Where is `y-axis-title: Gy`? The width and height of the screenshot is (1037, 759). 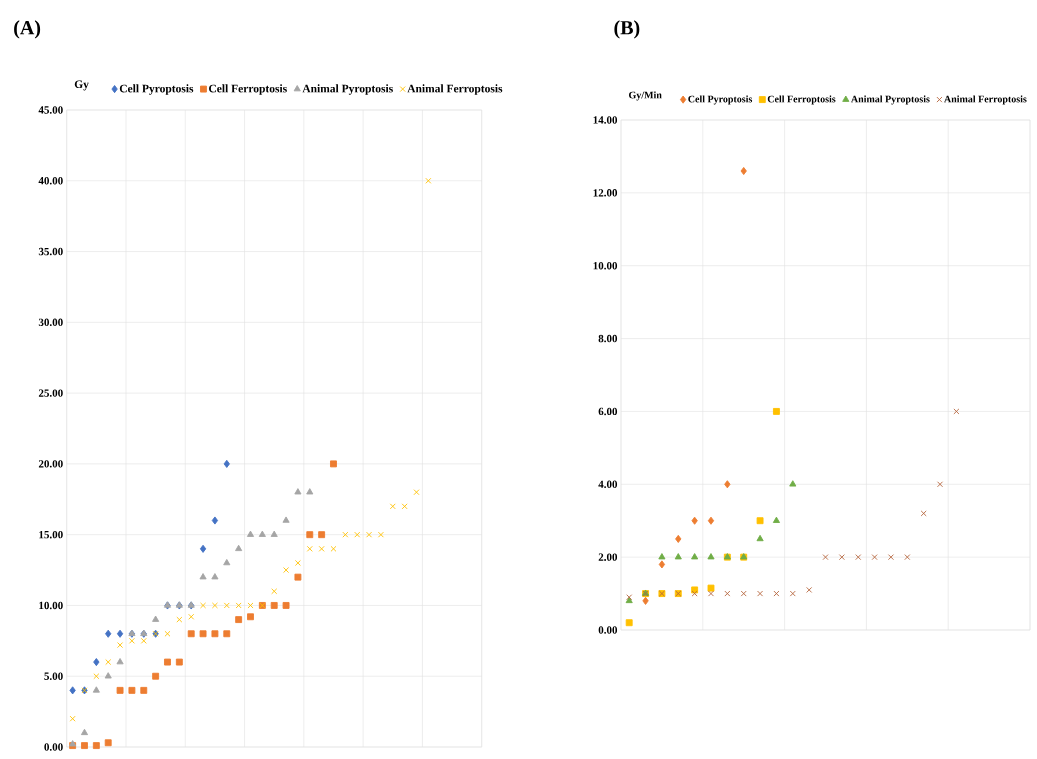 y-axis-title: Gy is located at coordinates (81, 85).